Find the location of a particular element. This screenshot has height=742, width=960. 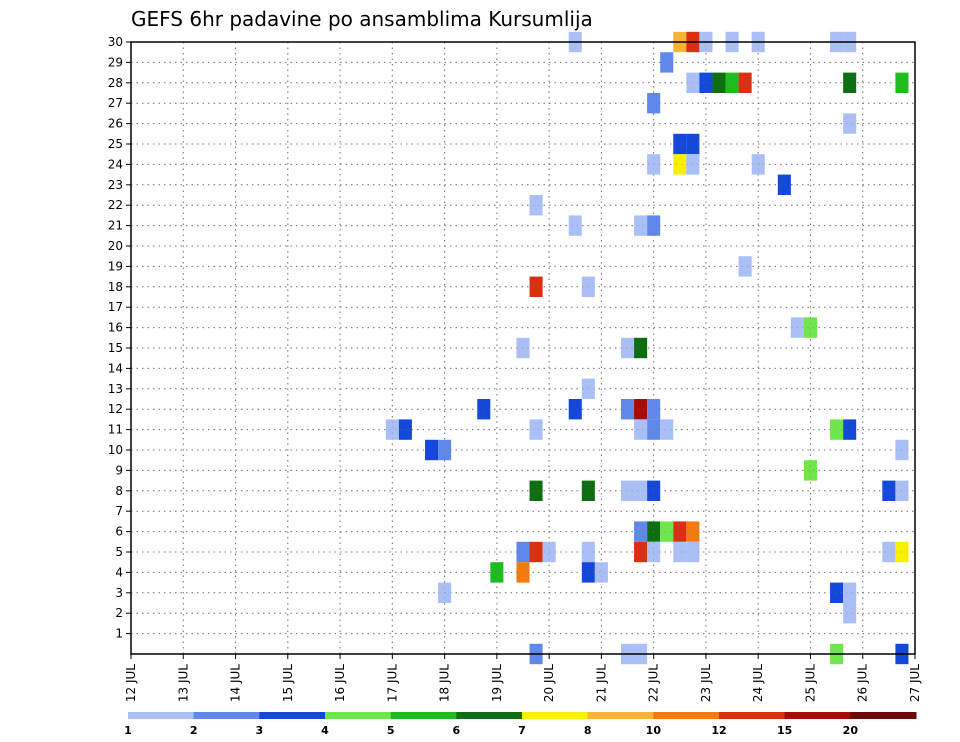

y-tick-label: 5 is located at coordinates (119, 552).